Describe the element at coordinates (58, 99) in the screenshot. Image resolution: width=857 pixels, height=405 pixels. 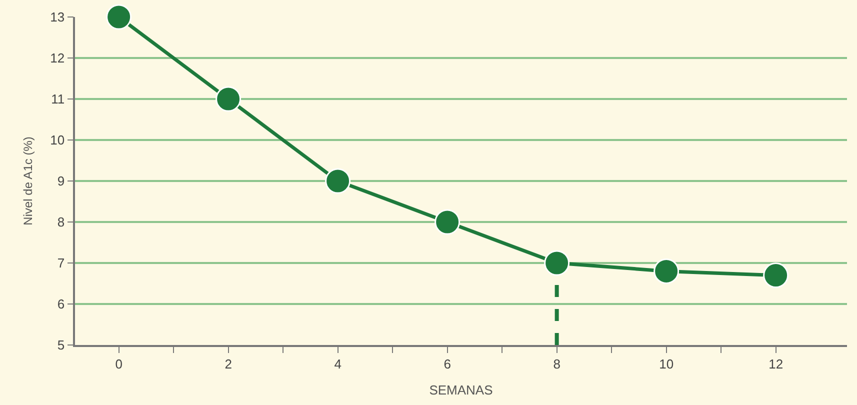
I see `y-tick-label: 11` at that location.